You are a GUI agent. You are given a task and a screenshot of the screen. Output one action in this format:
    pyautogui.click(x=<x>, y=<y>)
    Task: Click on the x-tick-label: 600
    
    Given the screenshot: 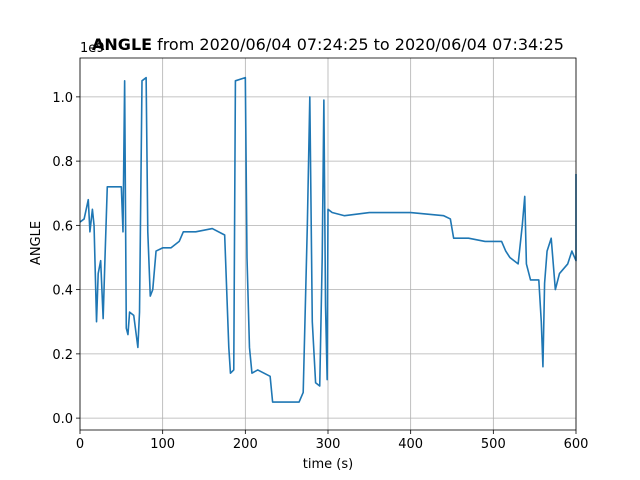 What is the action you would take?
    pyautogui.click(x=576, y=444)
    